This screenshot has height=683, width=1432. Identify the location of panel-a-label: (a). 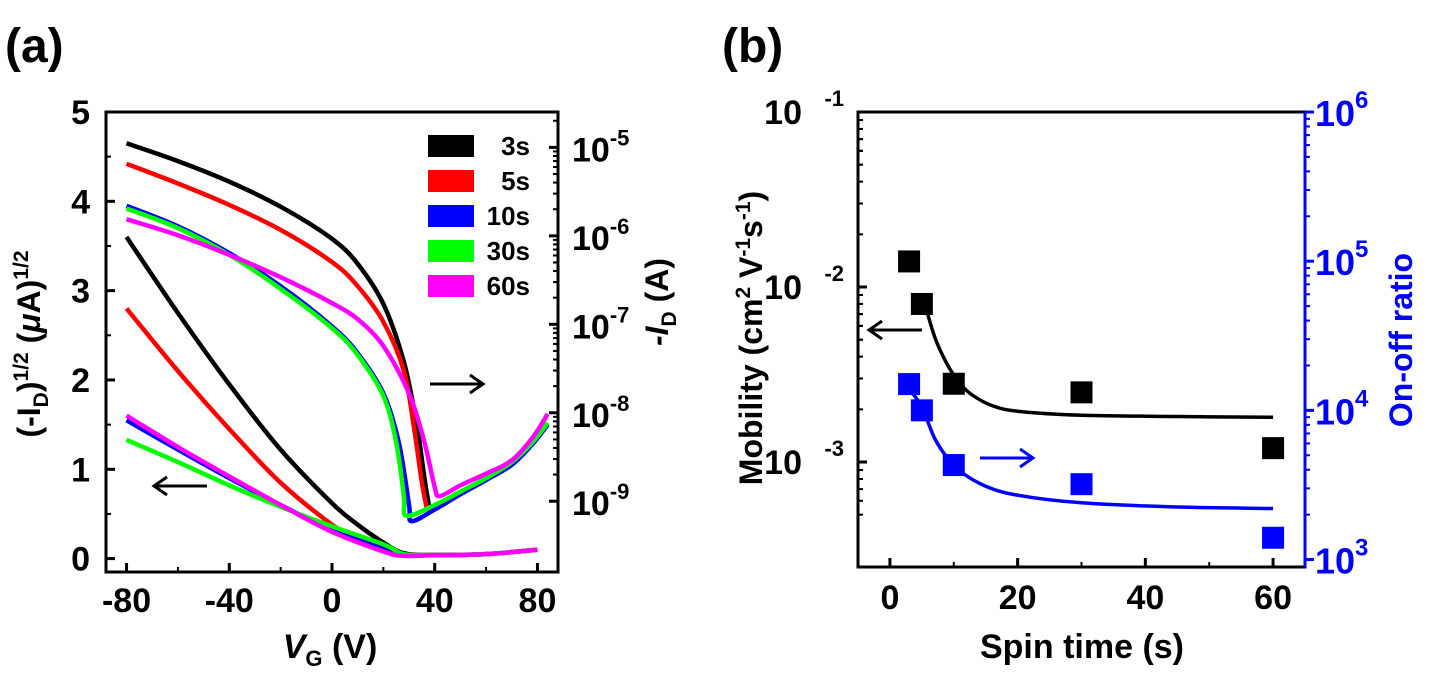
(34, 46).